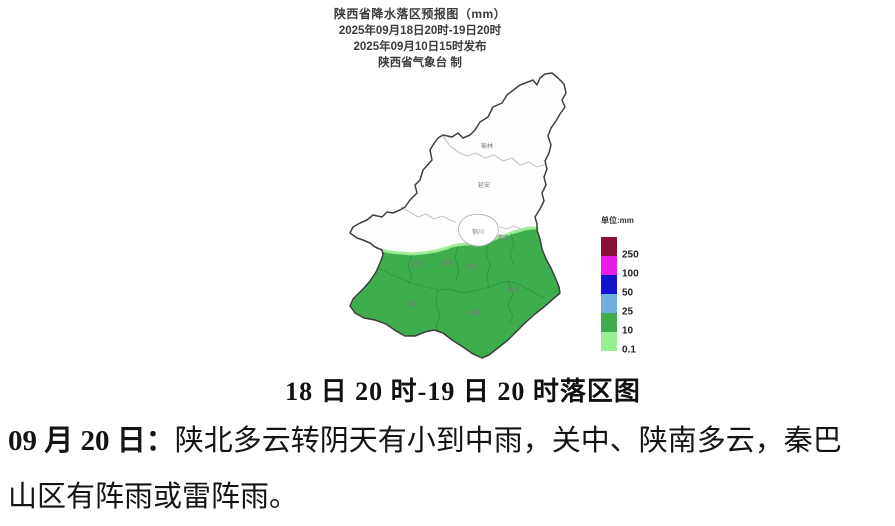 This screenshot has height=526, width=895. What do you see at coordinates (510, 303) in the screenshot?
I see `ankang-shangluo-boundary` at bounding box center [510, 303].